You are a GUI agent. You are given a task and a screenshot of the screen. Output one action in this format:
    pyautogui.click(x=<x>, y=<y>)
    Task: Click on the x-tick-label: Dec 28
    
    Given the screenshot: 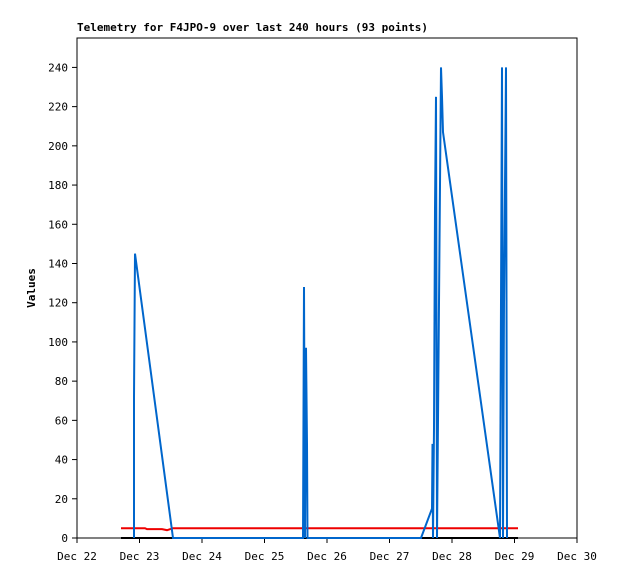 What is the action you would take?
    pyautogui.click(x=452, y=556)
    